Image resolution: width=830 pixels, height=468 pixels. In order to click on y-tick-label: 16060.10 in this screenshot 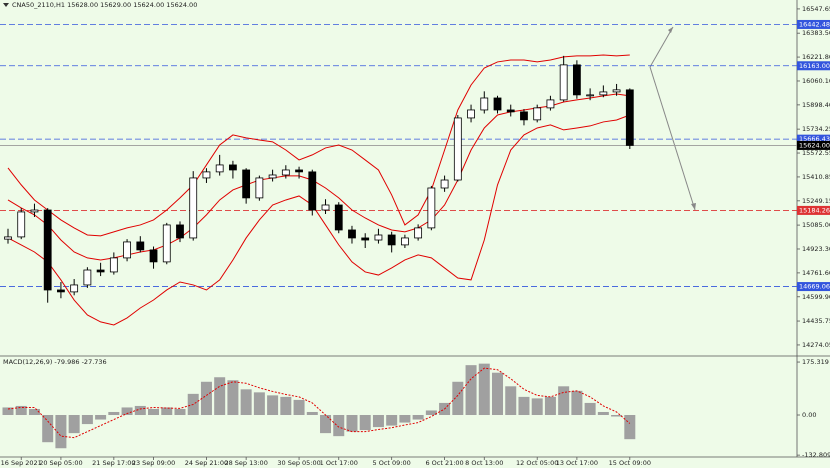, I will do `click(816, 81)`.